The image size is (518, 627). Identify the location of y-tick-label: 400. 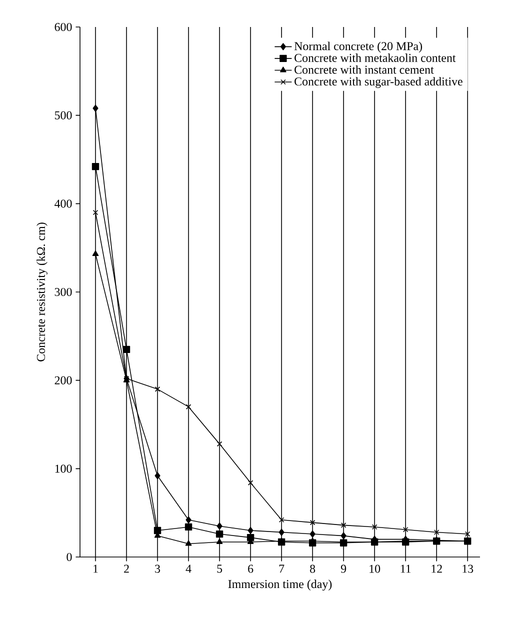
(63, 204).